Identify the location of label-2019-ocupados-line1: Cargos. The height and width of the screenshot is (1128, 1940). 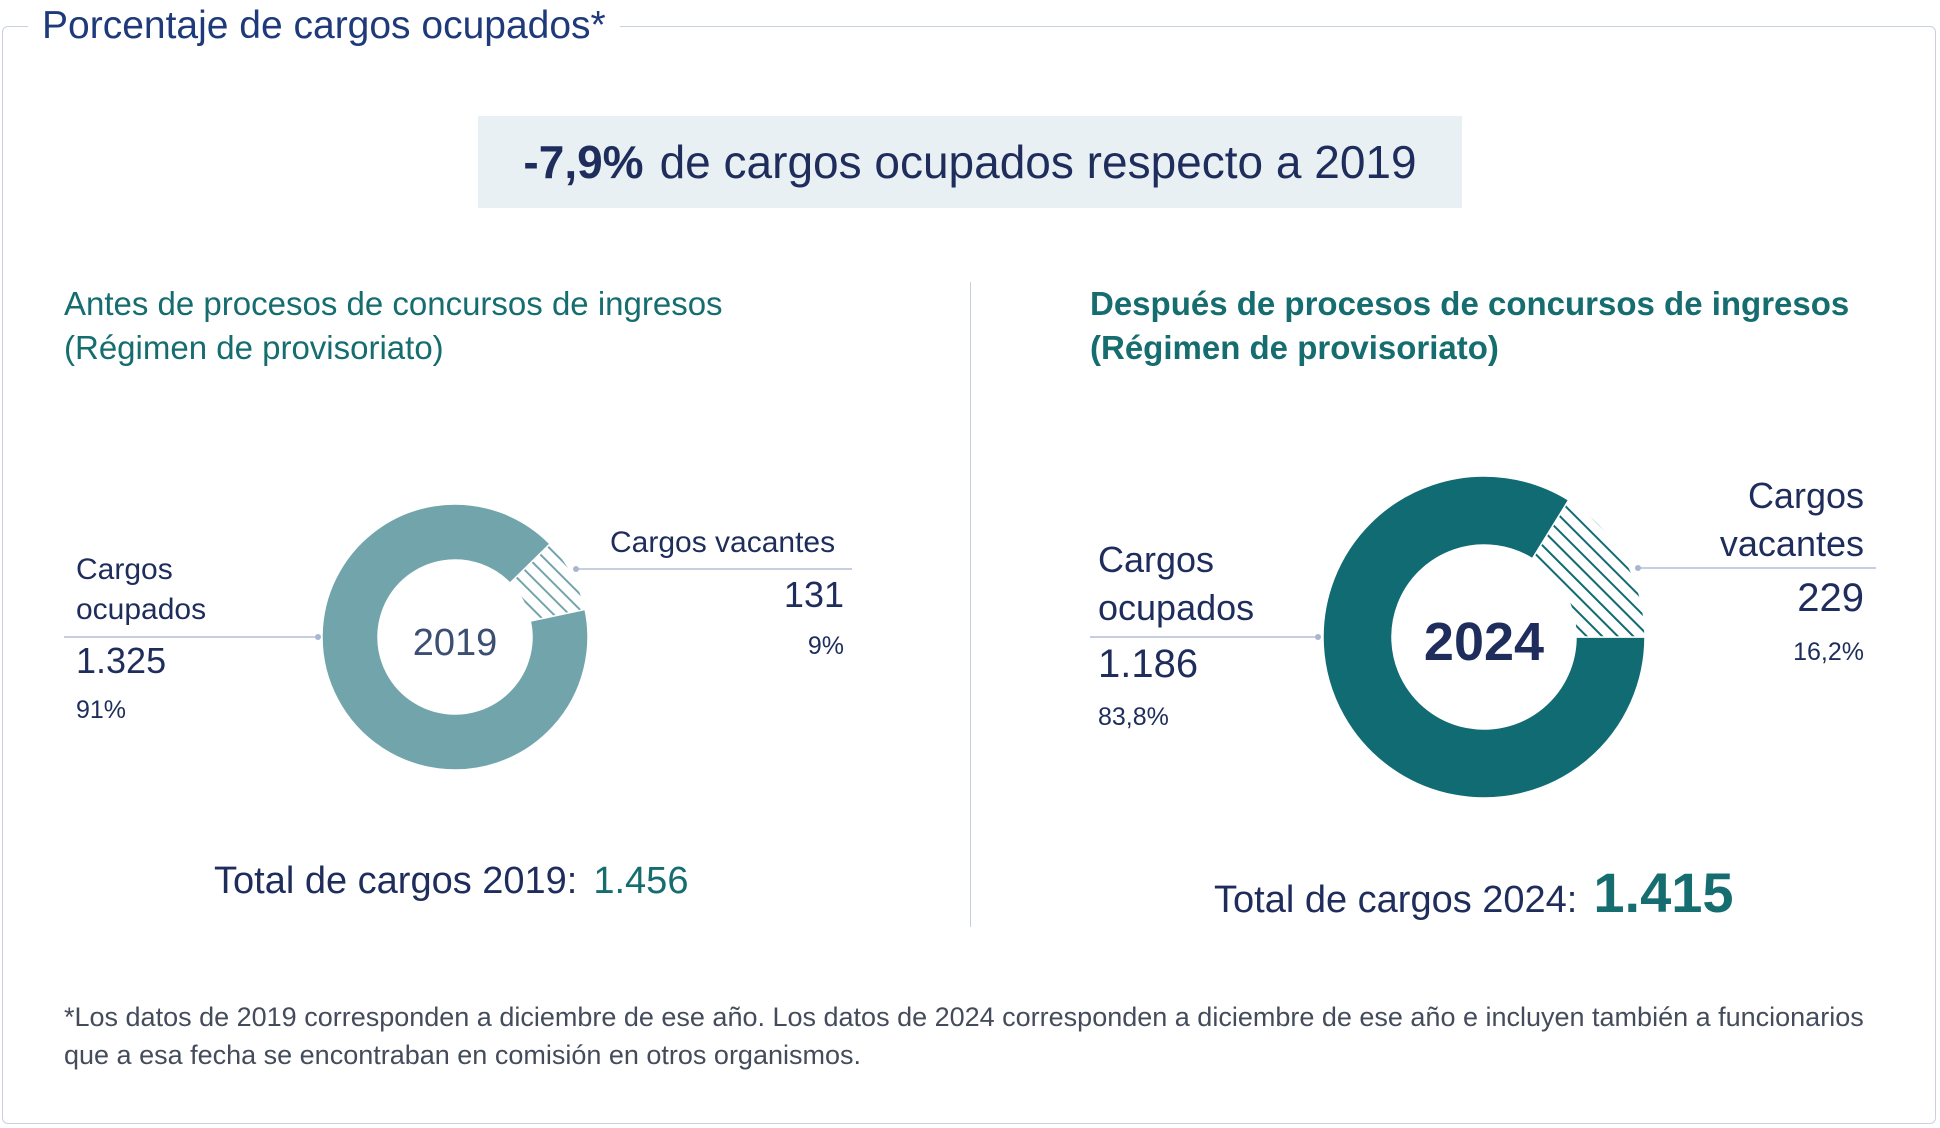
(124, 569).